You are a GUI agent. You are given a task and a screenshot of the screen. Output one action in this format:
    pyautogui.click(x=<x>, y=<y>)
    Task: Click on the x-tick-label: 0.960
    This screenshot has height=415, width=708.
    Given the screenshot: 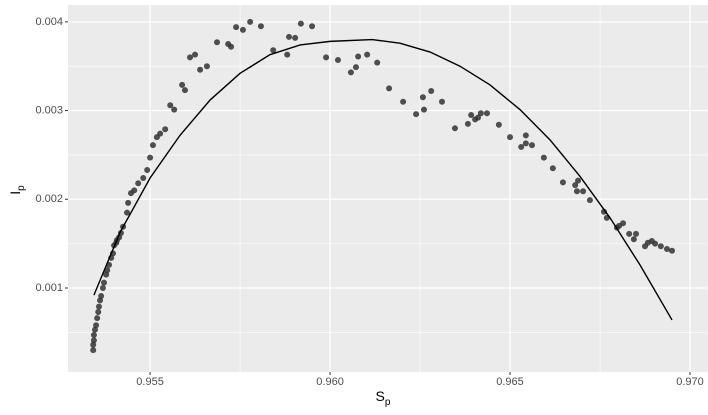 What is the action you would take?
    pyautogui.click(x=330, y=382)
    